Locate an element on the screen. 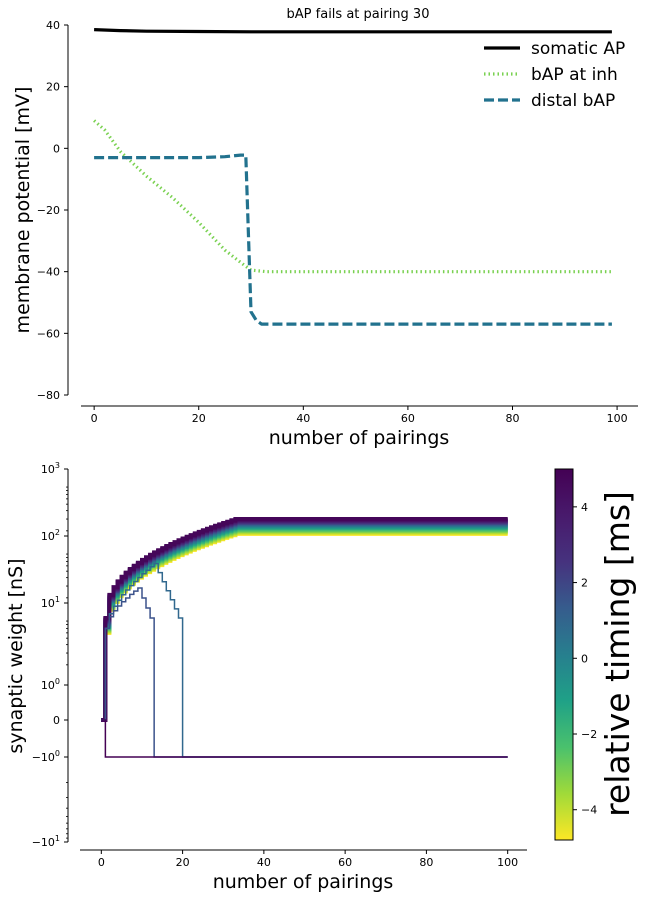 This screenshot has height=900, width=649. legend: somatic AP bAP at inh distal bAP is located at coordinates (554, 75).